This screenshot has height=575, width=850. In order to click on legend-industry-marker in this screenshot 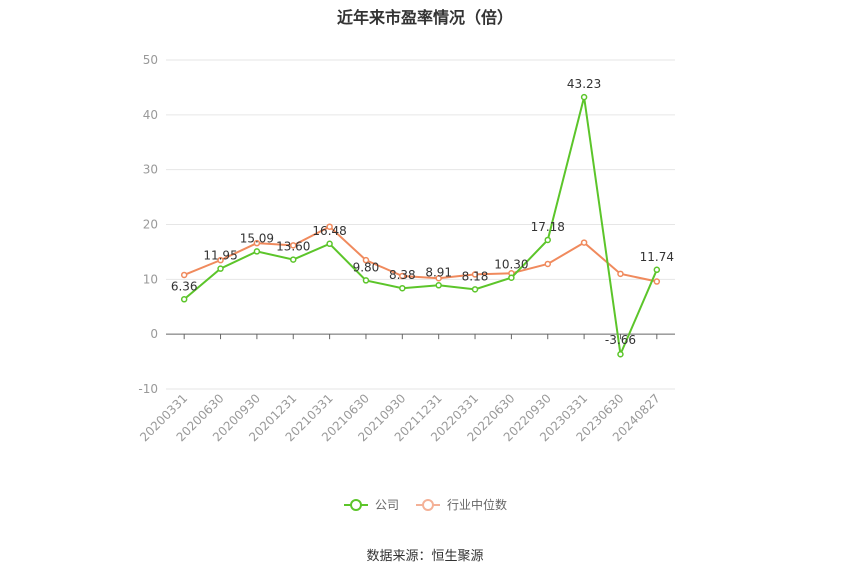, I will do `click(428, 504)`.